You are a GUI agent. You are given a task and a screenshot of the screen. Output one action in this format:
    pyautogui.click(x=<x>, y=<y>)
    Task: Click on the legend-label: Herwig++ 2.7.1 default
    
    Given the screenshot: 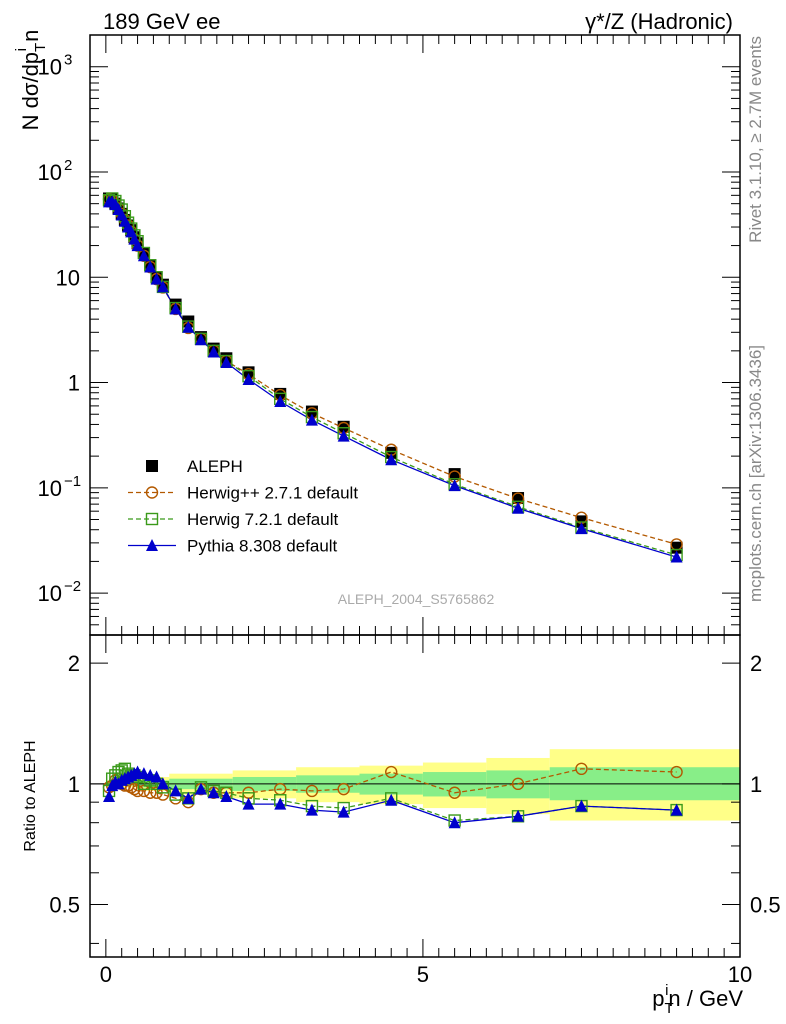 What is the action you would take?
    pyautogui.click(x=272, y=493)
    